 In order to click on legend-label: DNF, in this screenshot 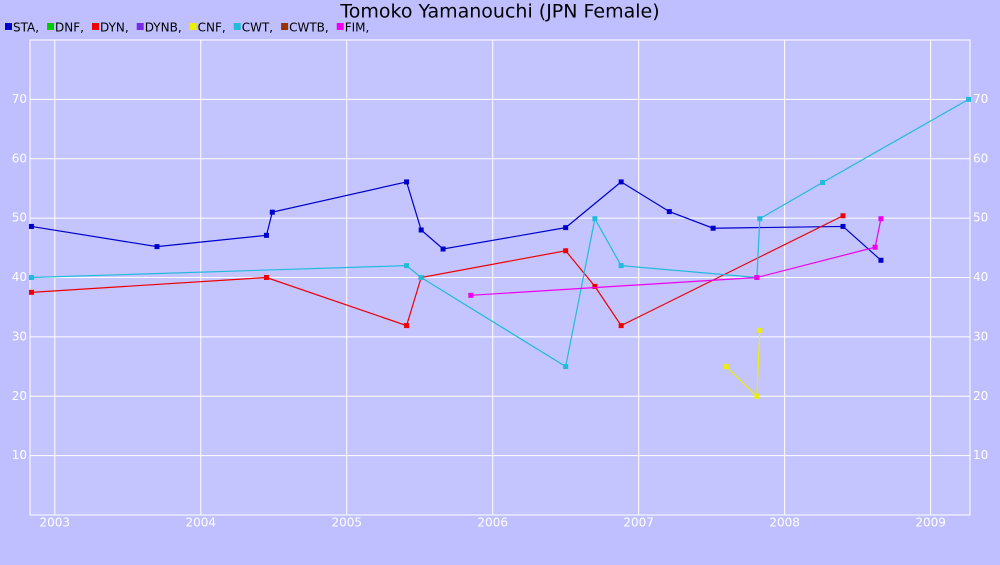, I will do `click(69, 28)`.